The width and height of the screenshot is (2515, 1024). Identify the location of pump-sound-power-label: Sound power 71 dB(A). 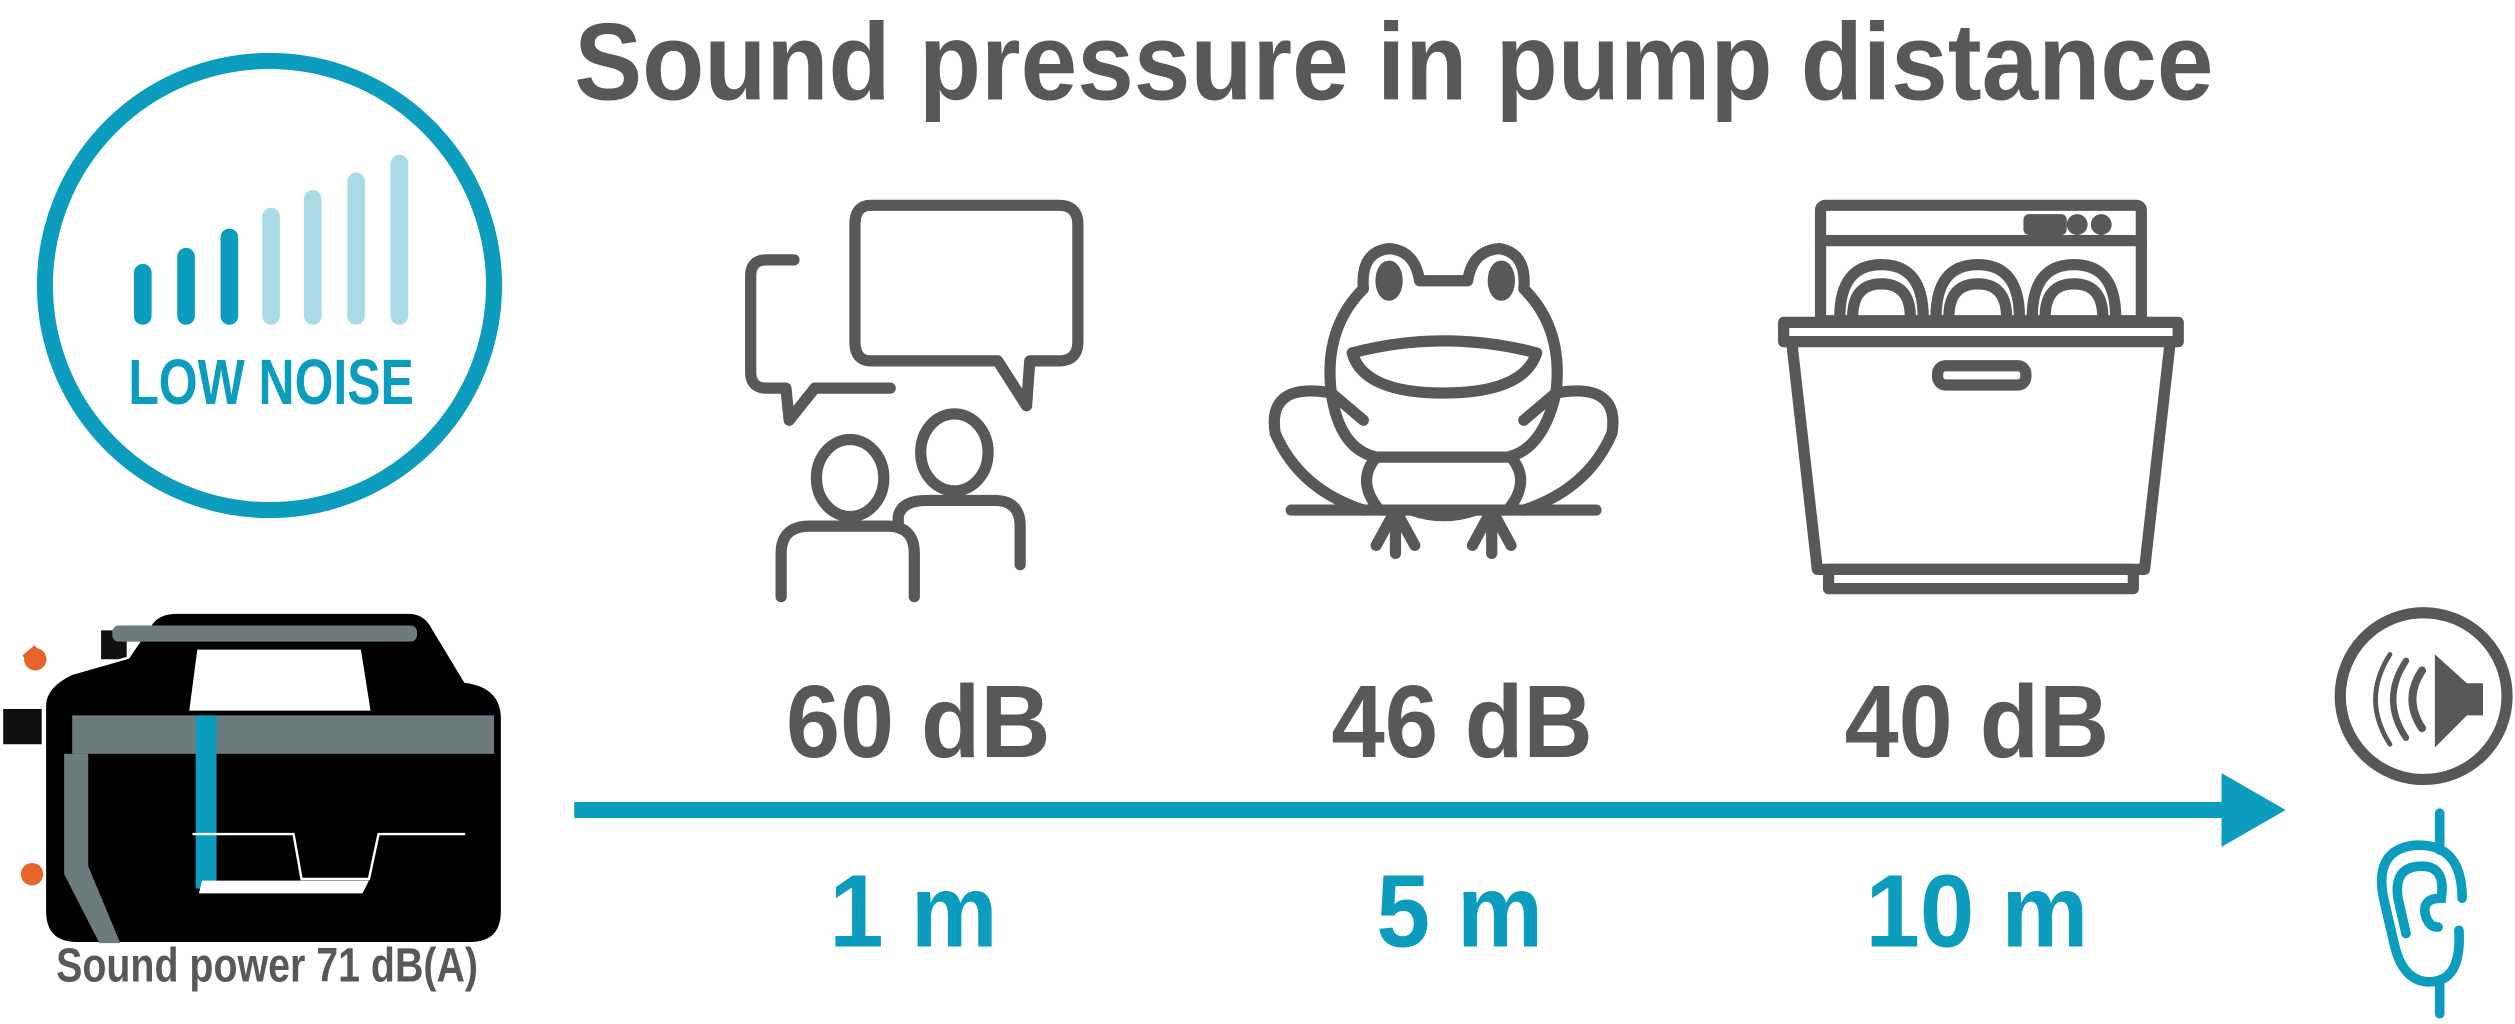
(267, 966).